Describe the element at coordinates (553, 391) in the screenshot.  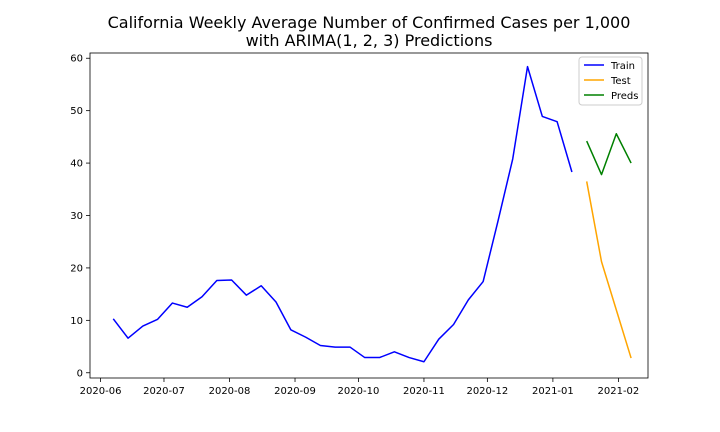
I see `x-tick-label: 2021-01` at that location.